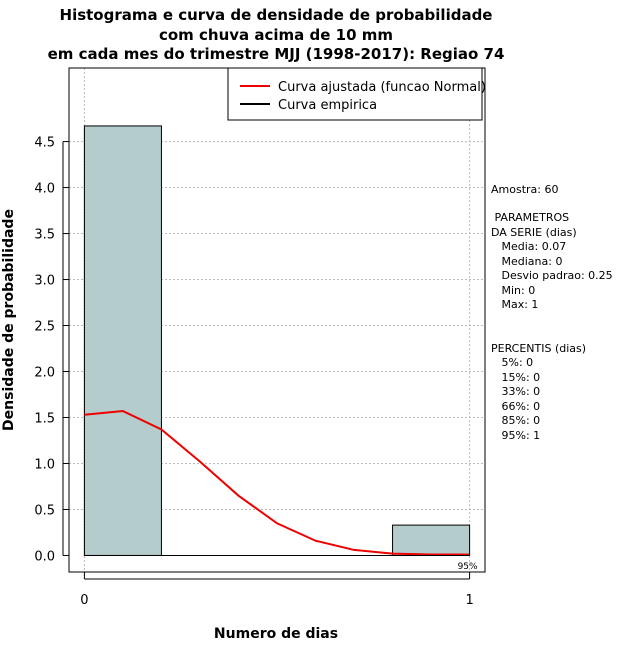 The width and height of the screenshot is (640, 660). What do you see at coordinates (538, 348) in the screenshot?
I see `stats-text-line: PERCENTIS (dias)` at bounding box center [538, 348].